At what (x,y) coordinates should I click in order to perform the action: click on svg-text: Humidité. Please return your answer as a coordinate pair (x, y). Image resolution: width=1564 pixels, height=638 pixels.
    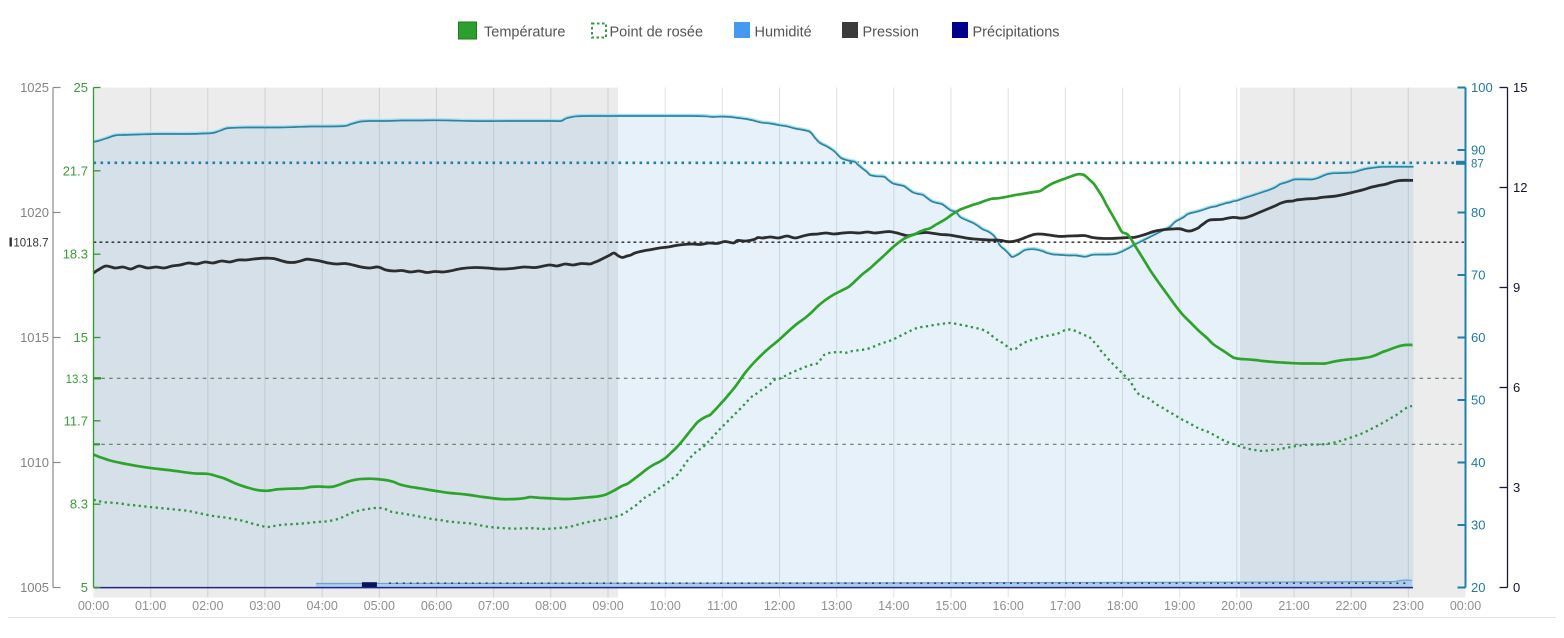
    Looking at the image, I should click on (783, 33).